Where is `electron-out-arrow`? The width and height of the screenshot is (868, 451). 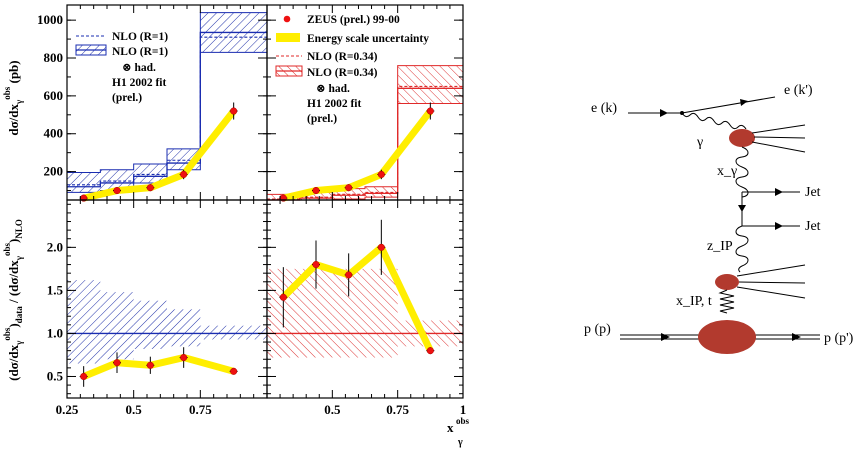
electron-out-arrow is located at coordinates (744, 102).